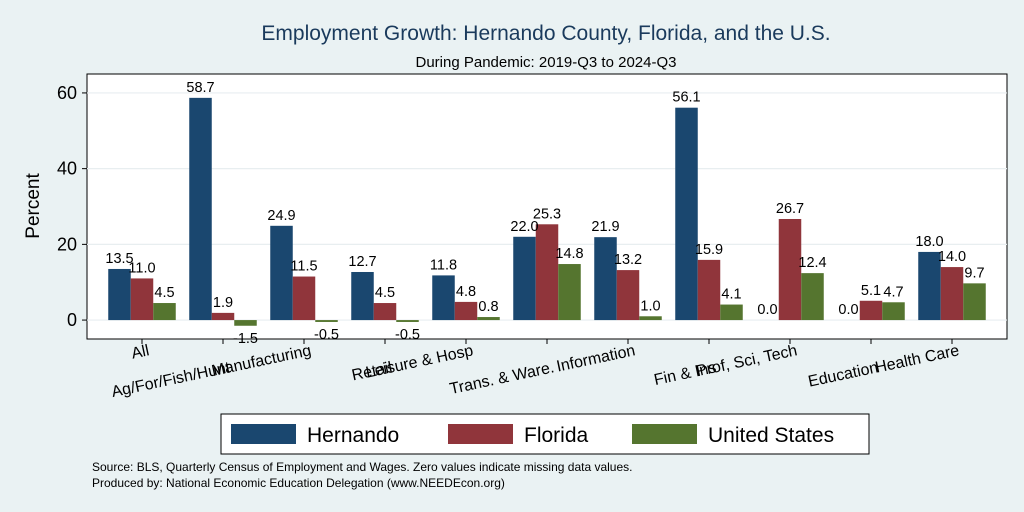  What do you see at coordinates (164, 293) in the screenshot?
I see `data-label-united-states-all: 4.5` at bounding box center [164, 293].